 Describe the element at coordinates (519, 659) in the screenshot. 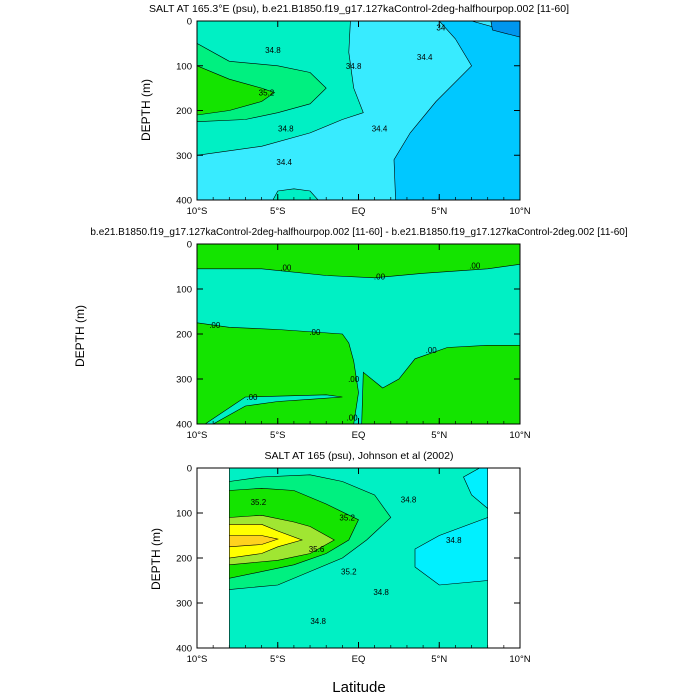

I see `panel-3-xtick-label-4: 10°N` at that location.